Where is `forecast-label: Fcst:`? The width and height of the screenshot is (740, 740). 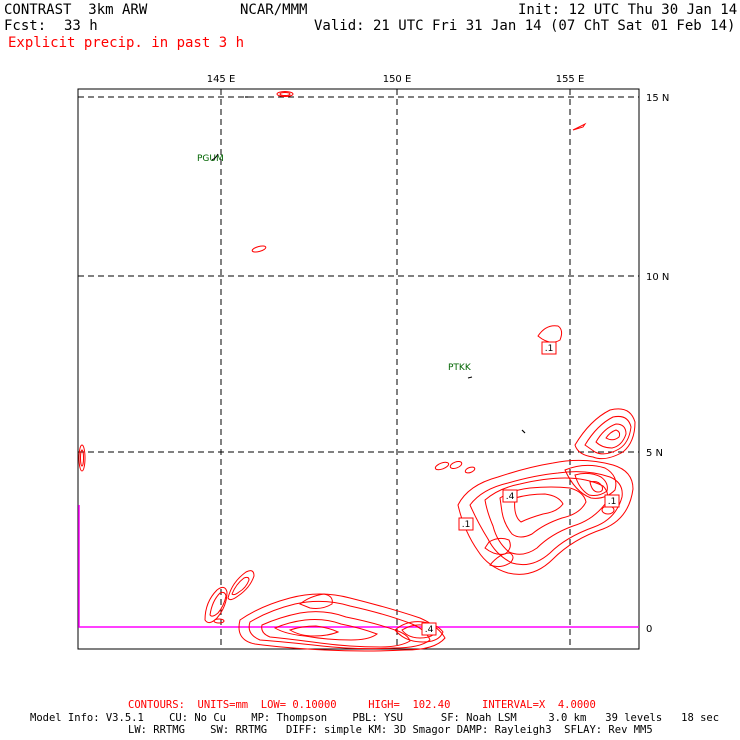
forecast-label: Fcst: is located at coordinates (25, 26).